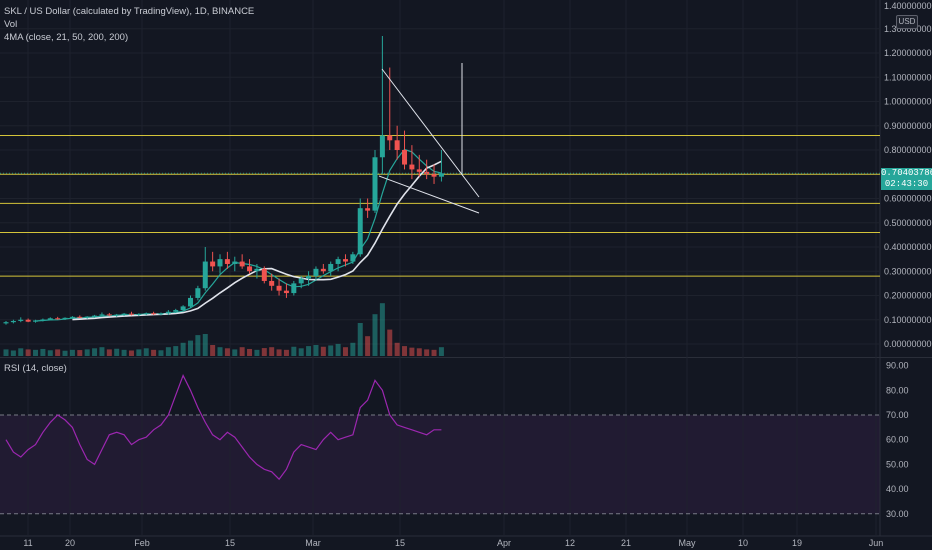 This screenshot has width=932, height=550. I want to click on volume-legend: Vol, so click(11, 24).